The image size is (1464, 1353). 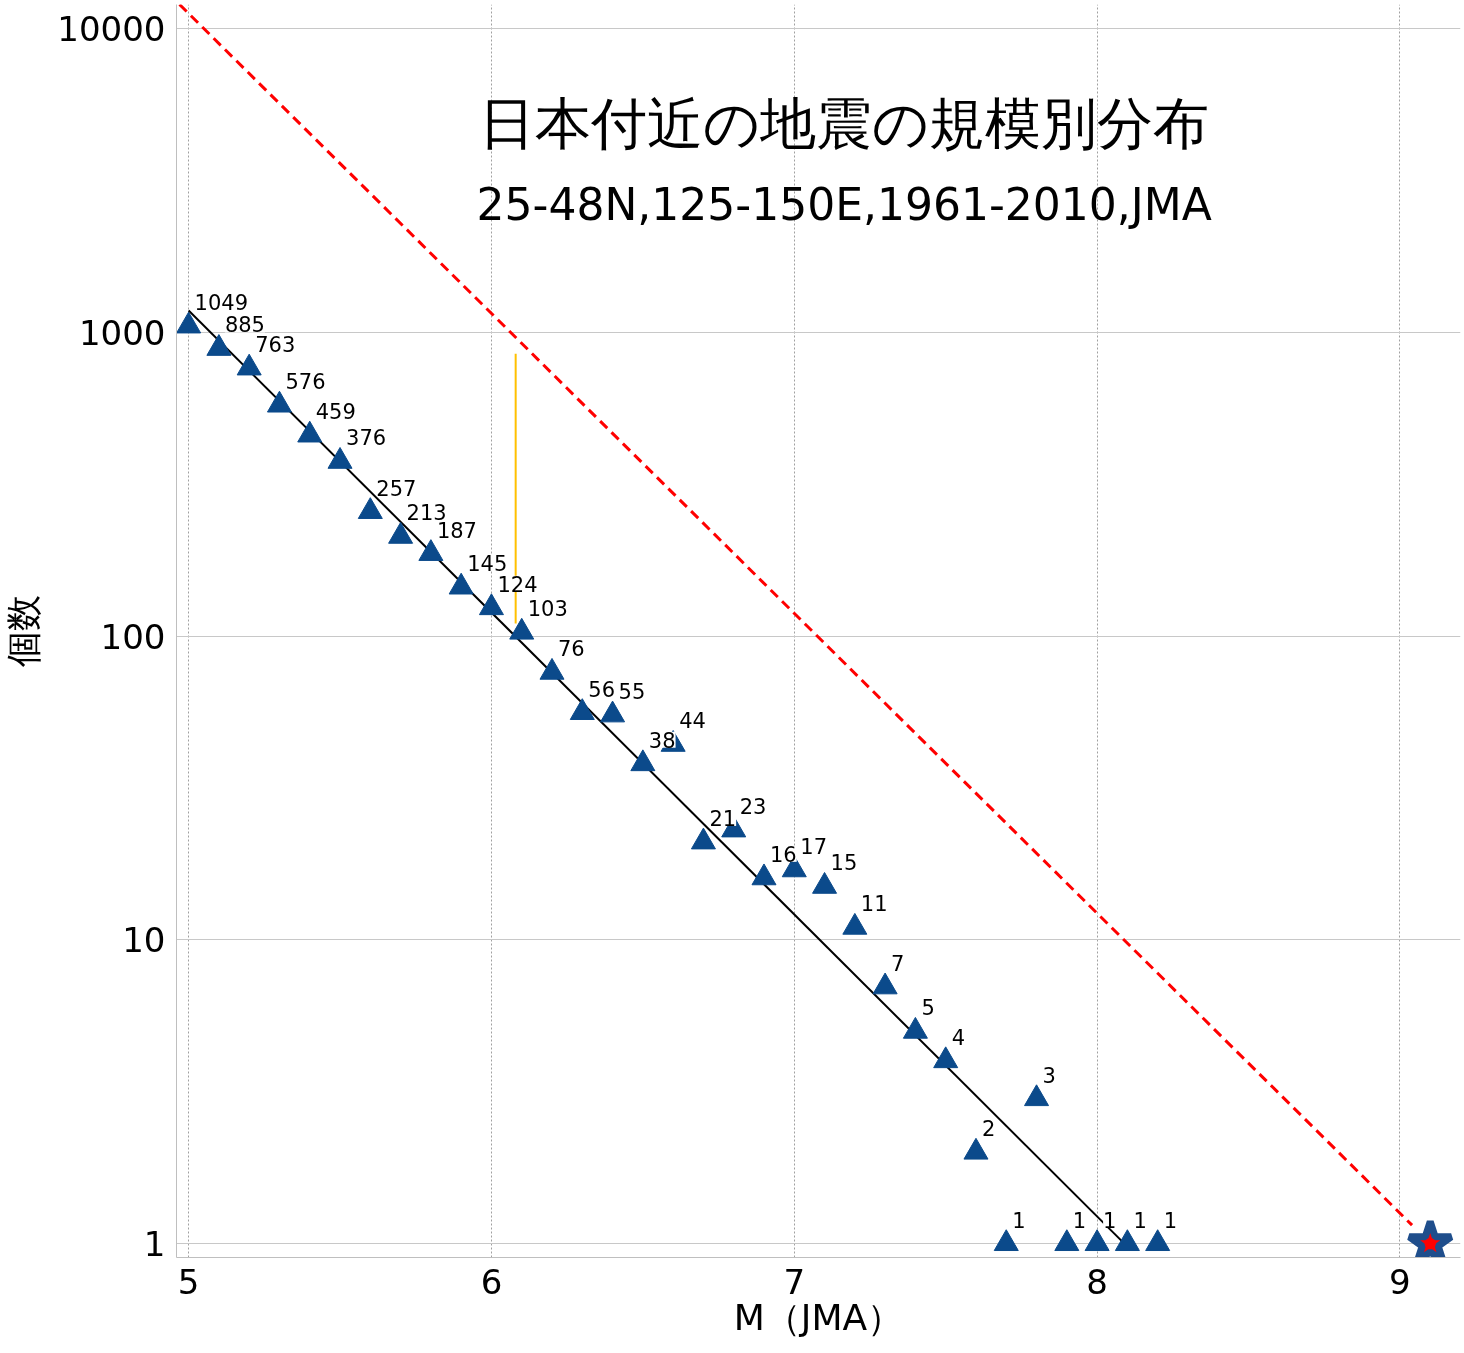 What do you see at coordinates (844, 205) in the screenshot?
I see `text: 25-48N,125-150E,1961-2010,JMA` at bounding box center [844, 205].